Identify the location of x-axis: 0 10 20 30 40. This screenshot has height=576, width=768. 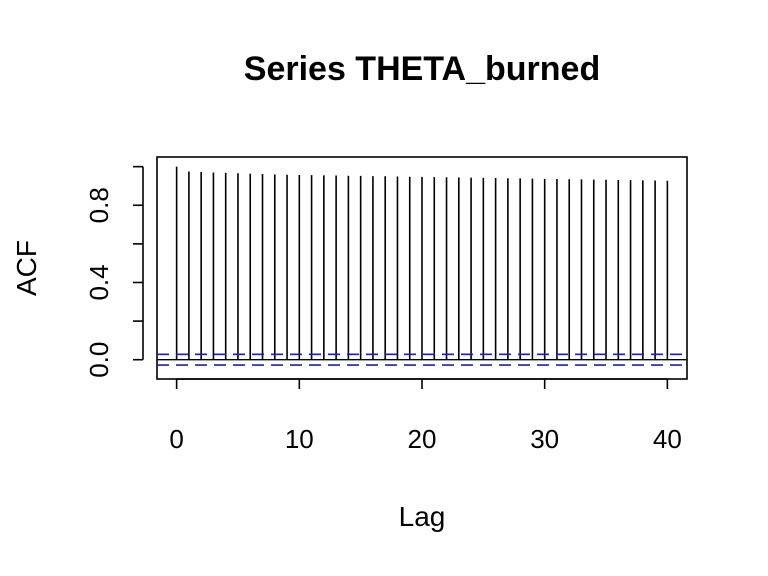
(425, 416).